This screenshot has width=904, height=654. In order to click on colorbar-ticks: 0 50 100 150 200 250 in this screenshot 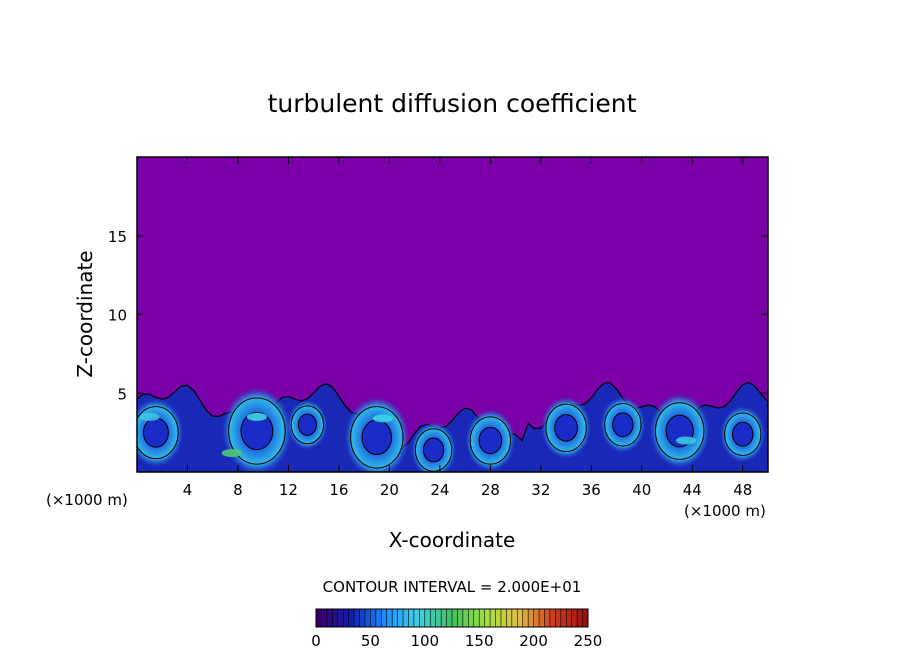, I will do `click(456, 641)`.